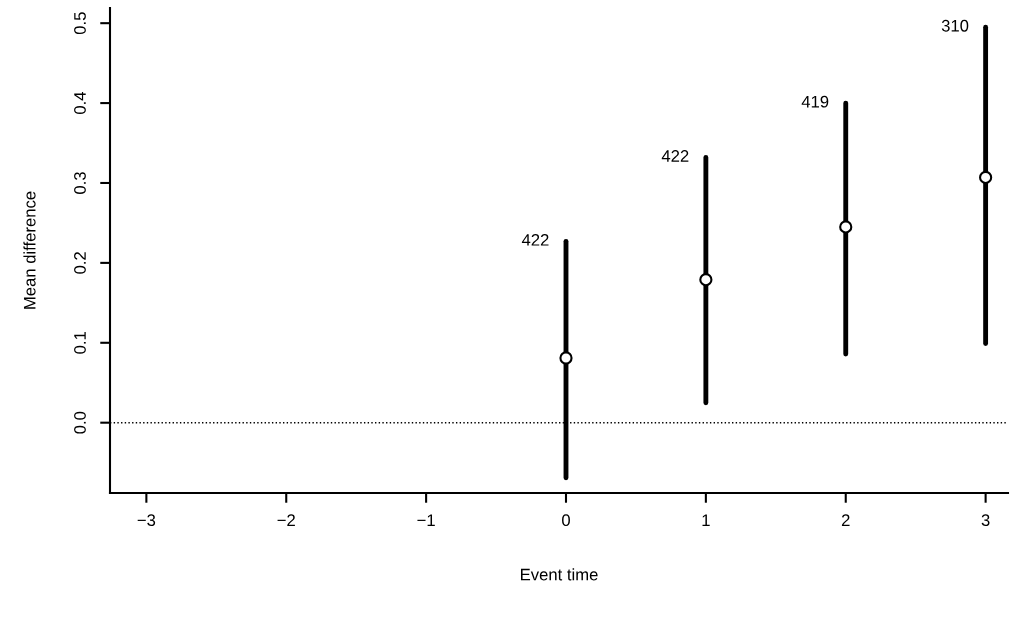 The height and width of the screenshot is (640, 1010). Describe the element at coordinates (566, 520) in the screenshot. I see `x-tick-label: 0` at that location.